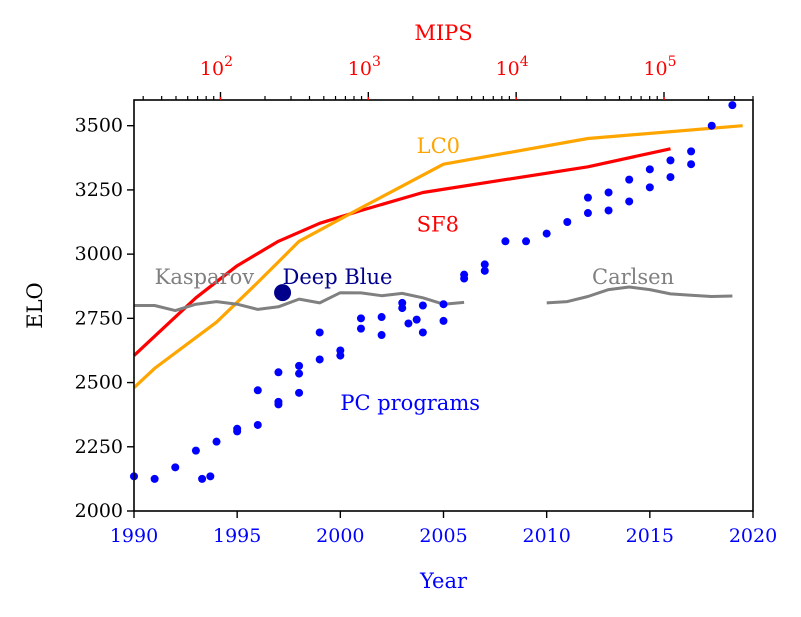 The height and width of the screenshot is (617, 801). What do you see at coordinates (443, 536) in the screenshot?
I see `x-tick-label: 2005` at bounding box center [443, 536].